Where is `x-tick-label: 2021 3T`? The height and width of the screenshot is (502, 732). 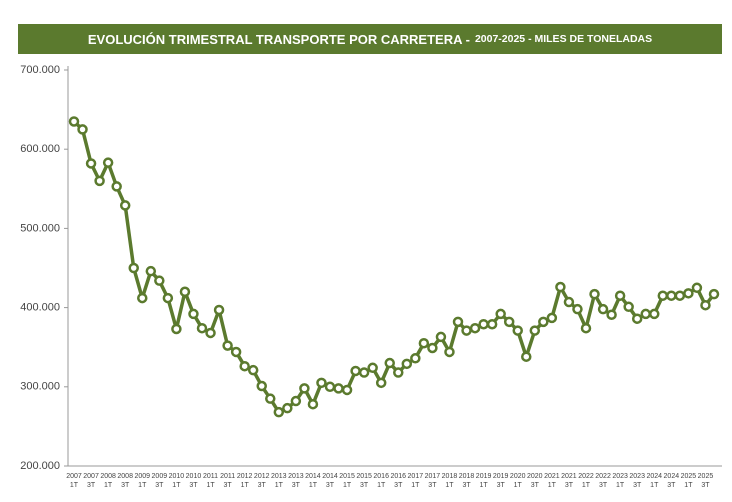
x-tick-label: 2021 3T is located at coordinates (569, 481).